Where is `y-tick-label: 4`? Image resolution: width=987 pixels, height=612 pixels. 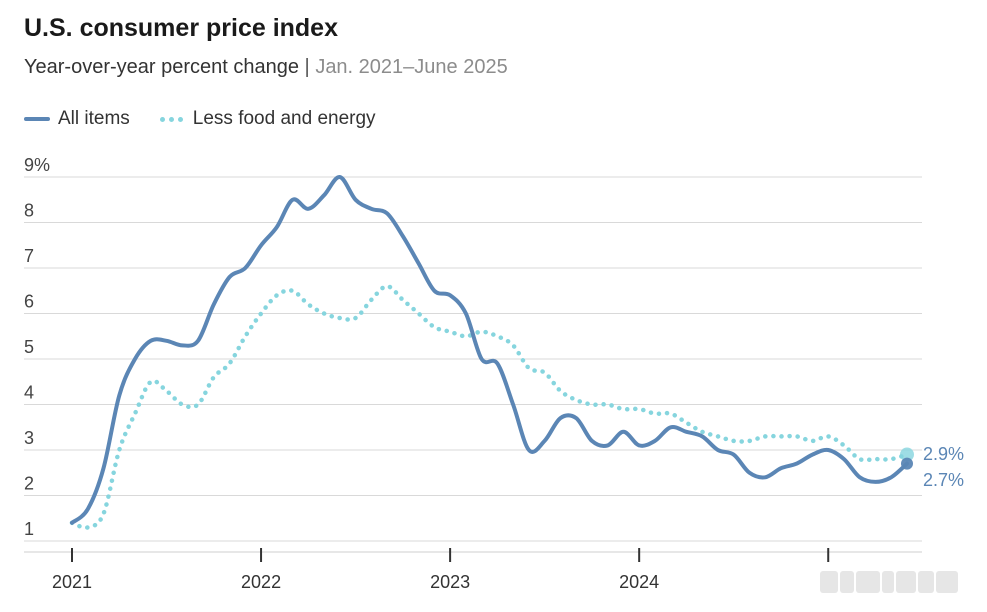
y-tick-label: 4 is located at coordinates (29, 393).